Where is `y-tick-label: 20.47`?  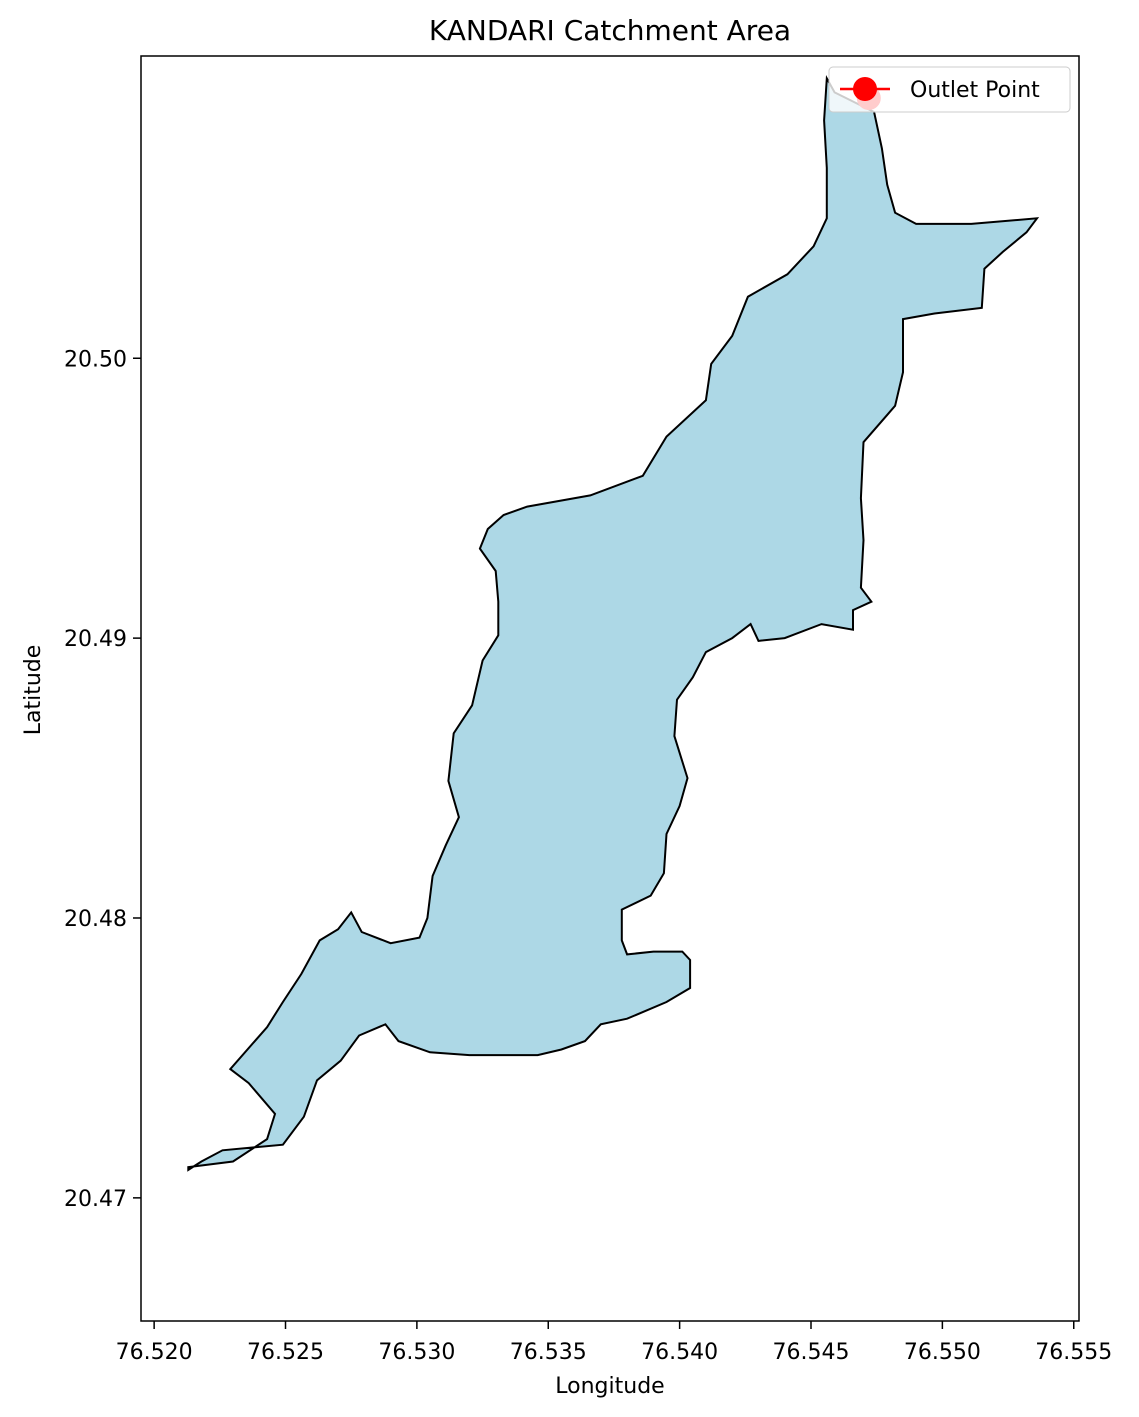
y-tick-label: 20.47 is located at coordinates (95, 1199).